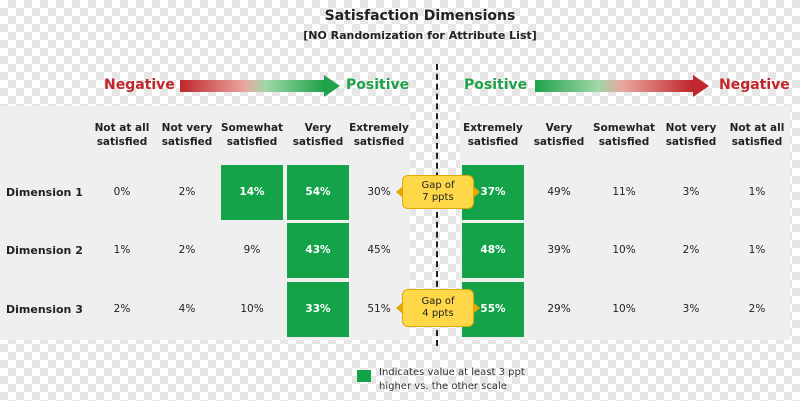  I want to click on left-cell-r3-c2: 4%, so click(187, 309).